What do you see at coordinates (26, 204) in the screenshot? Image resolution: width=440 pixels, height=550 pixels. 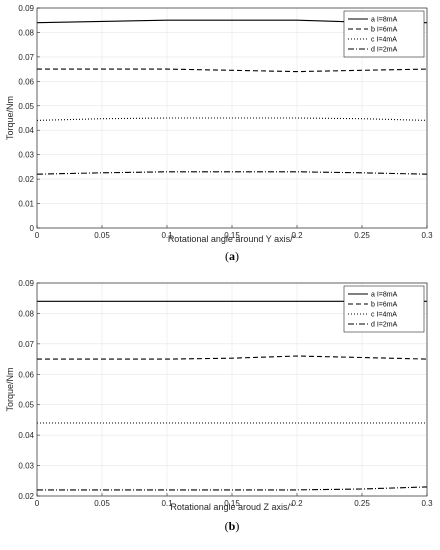 I see `y-tick-label: 0.01` at bounding box center [26, 204].